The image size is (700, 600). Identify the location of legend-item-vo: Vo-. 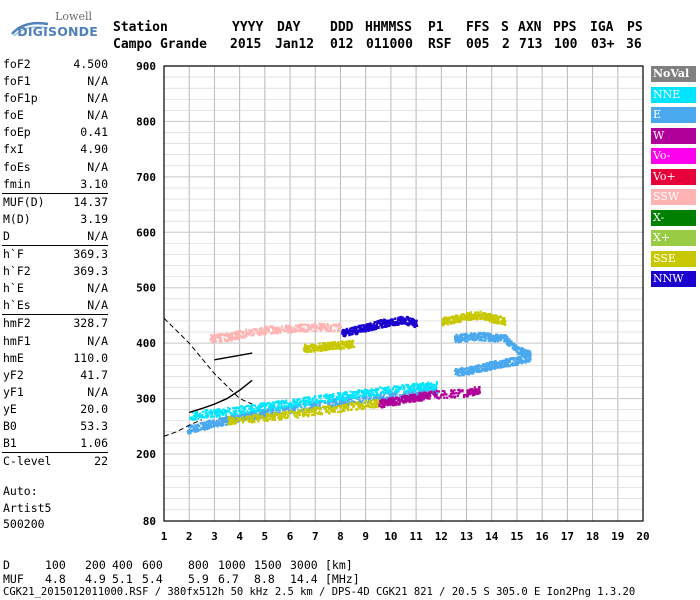
(673, 156).